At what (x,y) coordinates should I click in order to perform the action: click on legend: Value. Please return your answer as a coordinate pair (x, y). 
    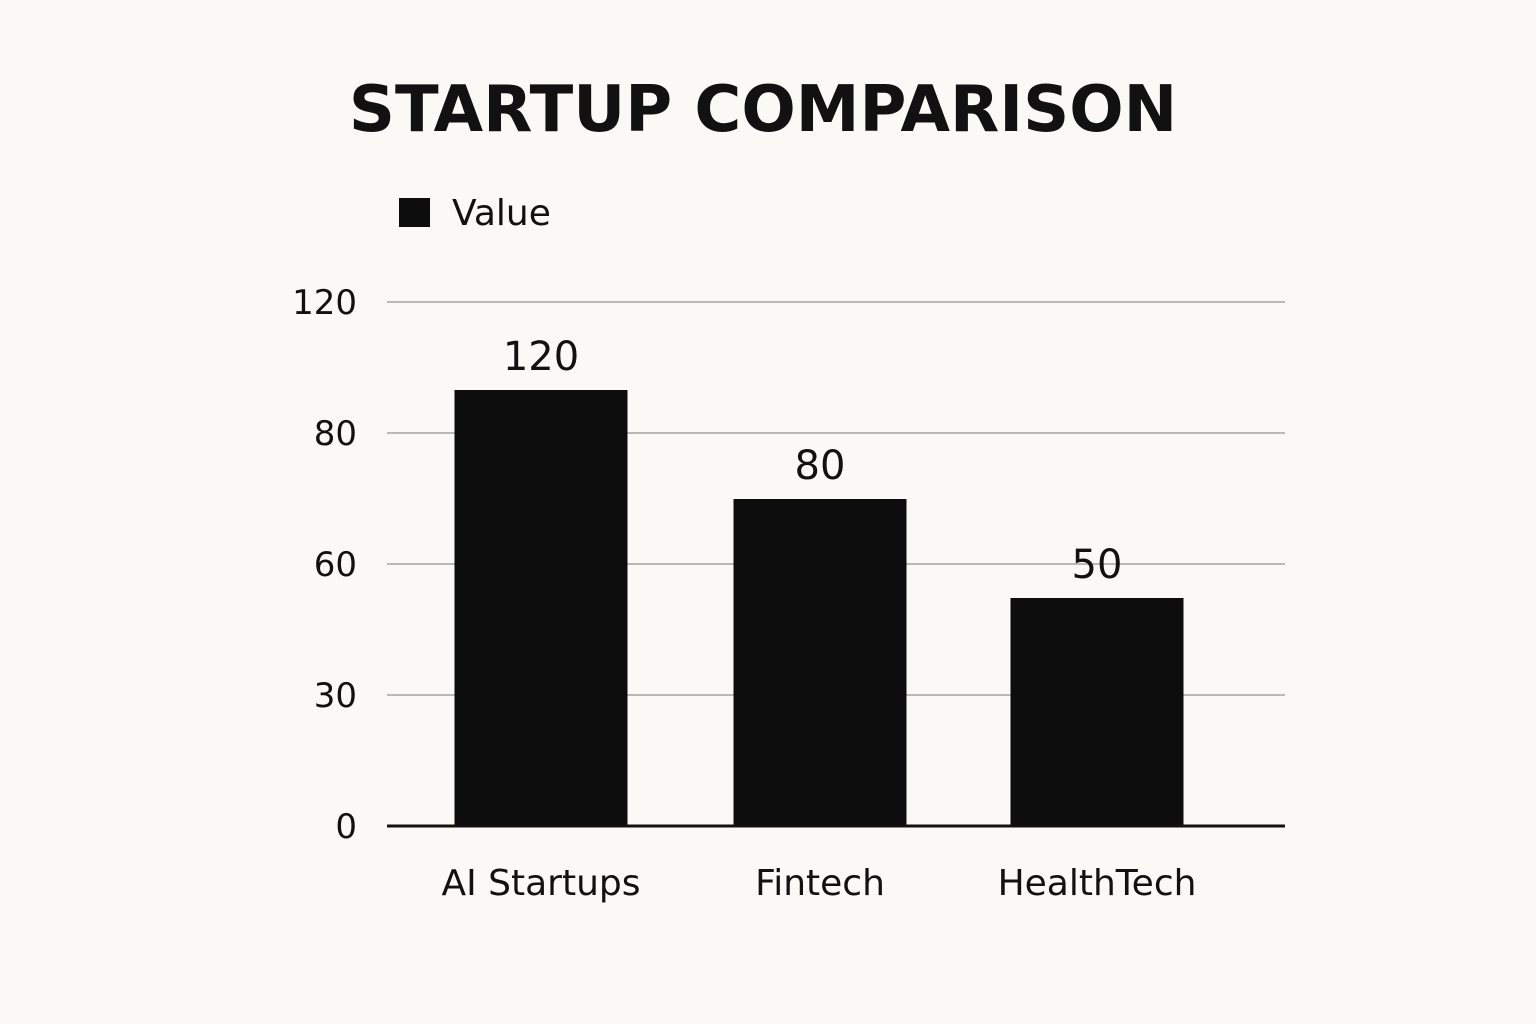
    Looking at the image, I should click on (475, 213).